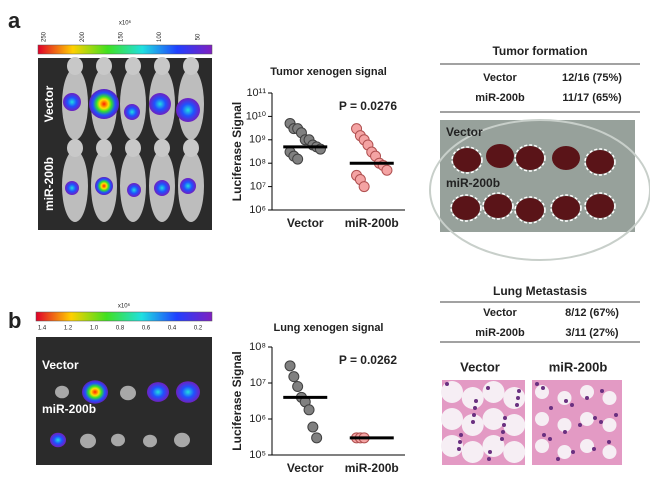  What do you see at coordinates (464, 132) in the screenshot?
I see `photo-label: Vector` at bounding box center [464, 132].